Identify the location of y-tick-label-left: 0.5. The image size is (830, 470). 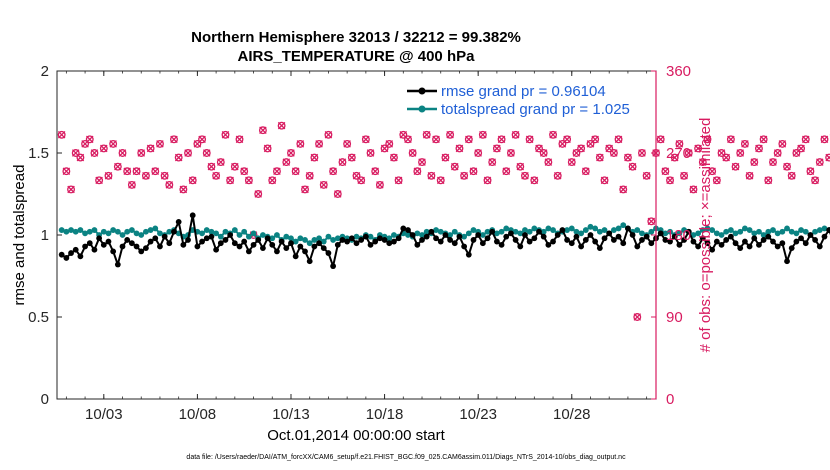
(38, 317).